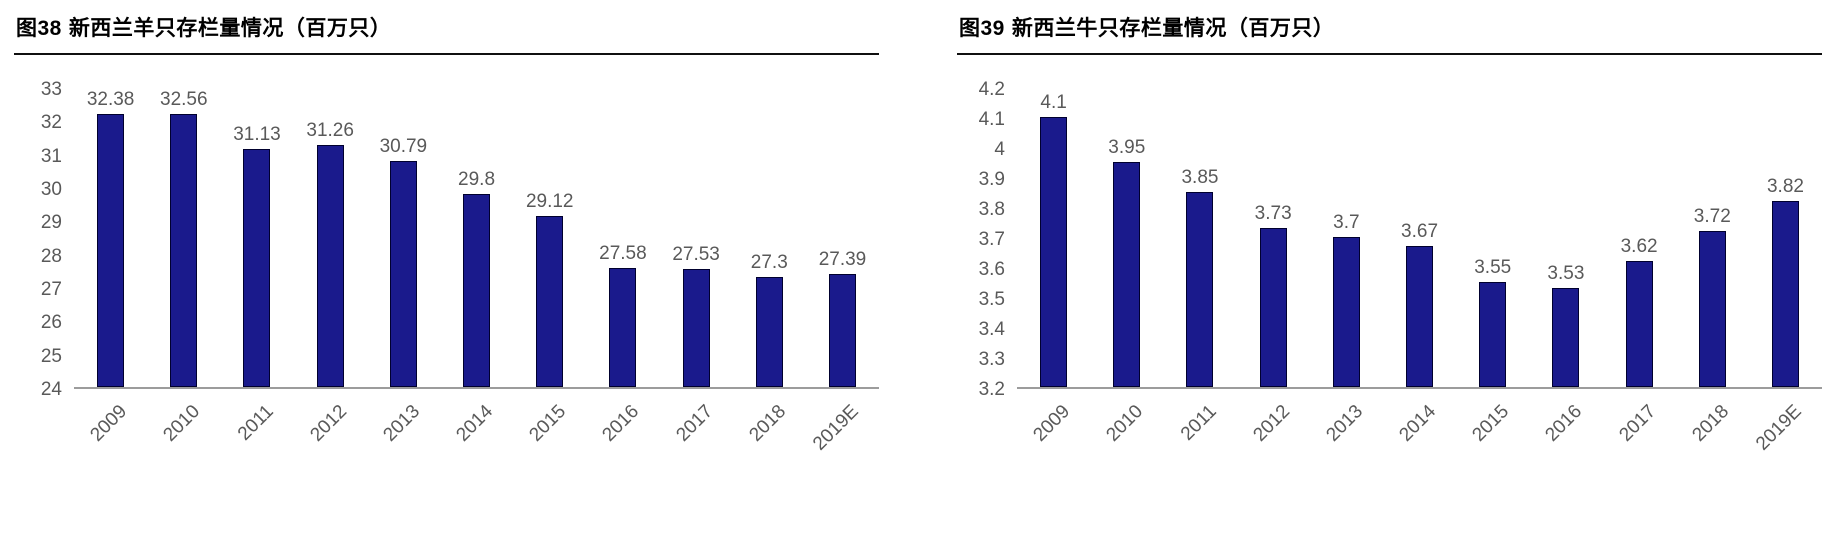 This screenshot has width=1840, height=548. I want to click on bar-column: 32.56, so click(183, 238).